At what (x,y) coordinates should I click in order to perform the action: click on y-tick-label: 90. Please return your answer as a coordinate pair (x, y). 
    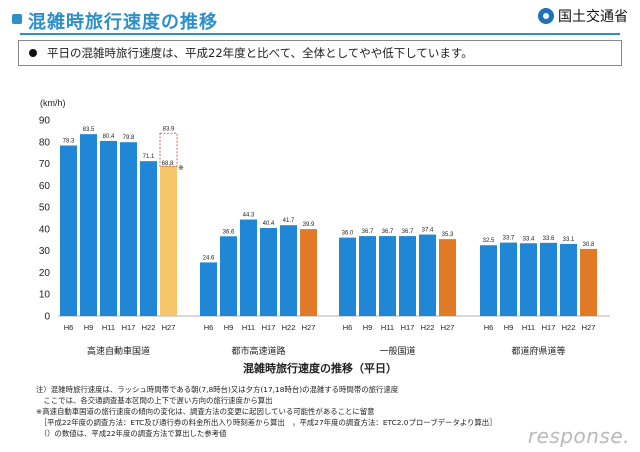
    Looking at the image, I should click on (45, 121).